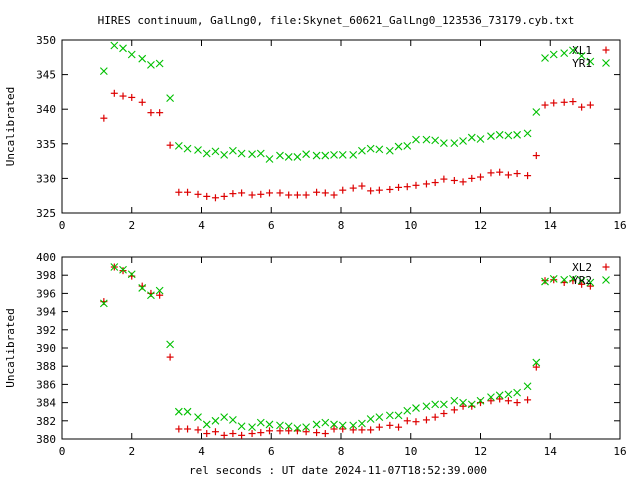 This screenshot has width=640, height=480. I want to click on legend-label: XL1, so click(582, 50).